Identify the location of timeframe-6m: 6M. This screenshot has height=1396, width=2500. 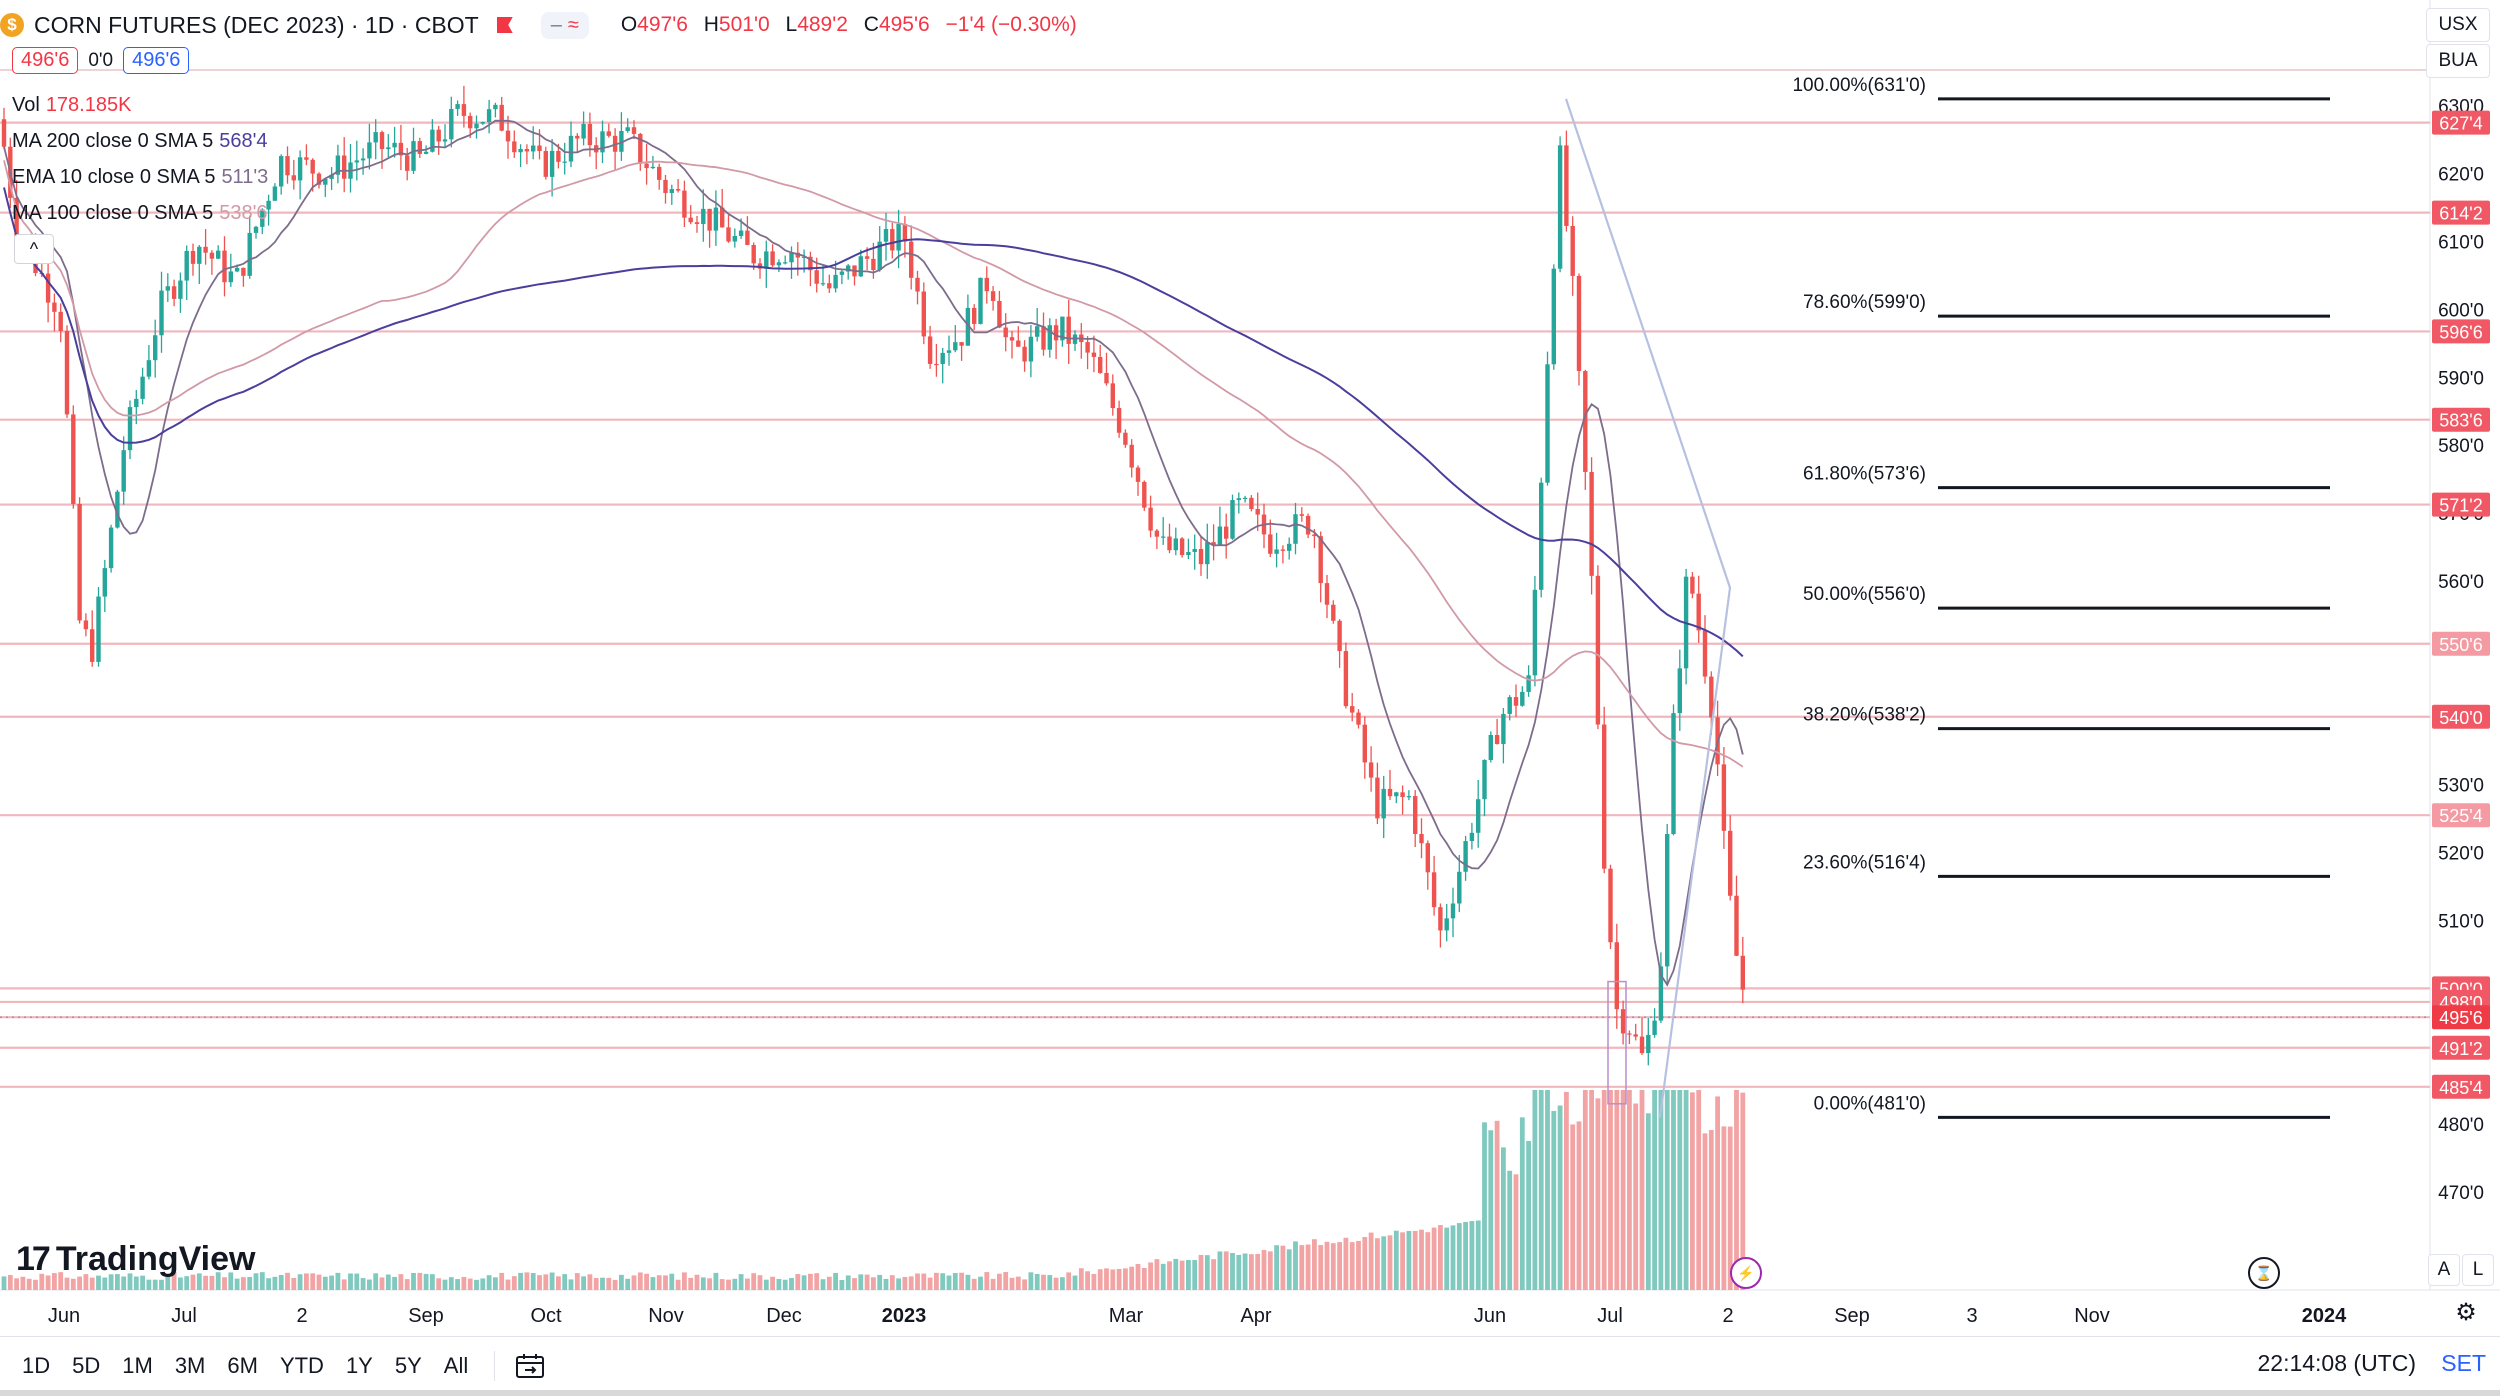
(242, 1365).